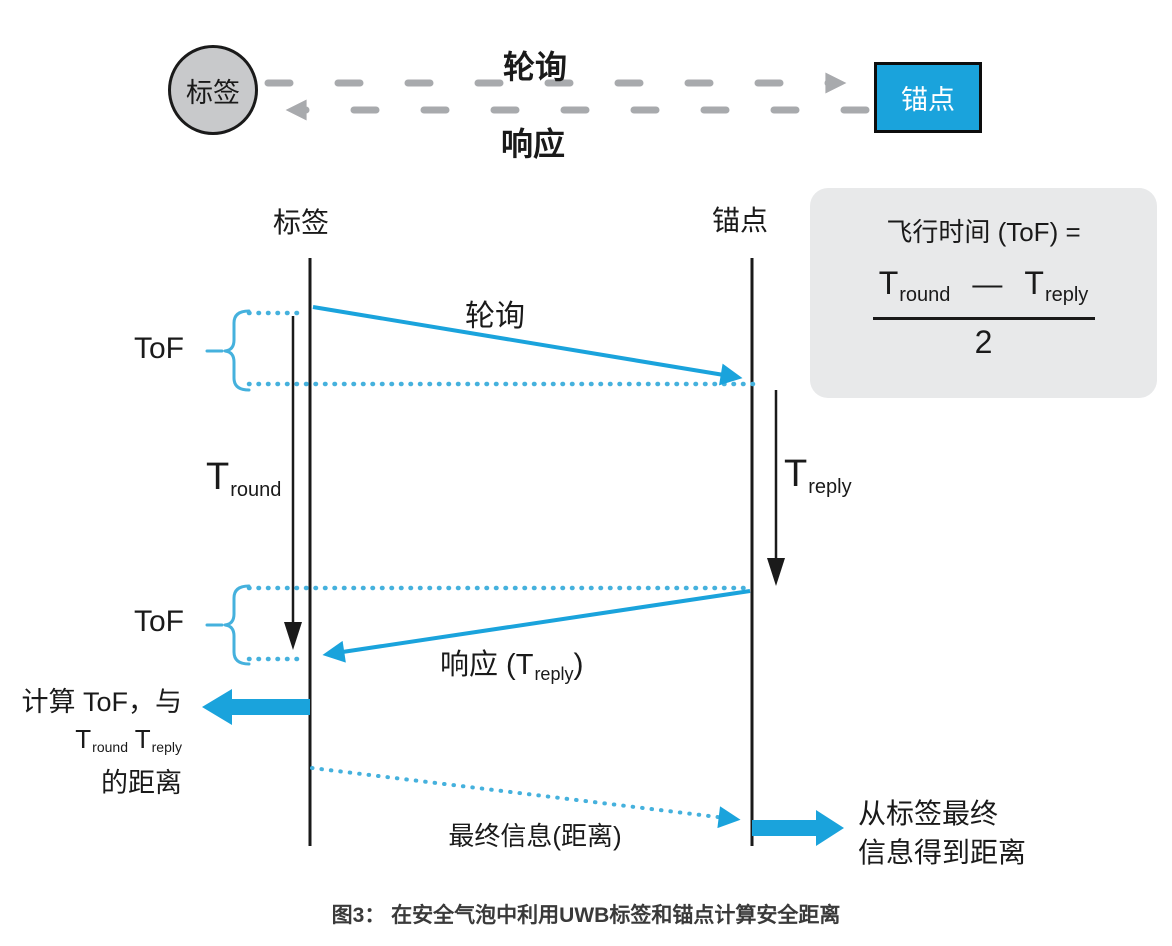 The image size is (1172, 946). Describe the element at coordinates (536, 626) in the screenshot. I see `response-message-arrow` at that location.